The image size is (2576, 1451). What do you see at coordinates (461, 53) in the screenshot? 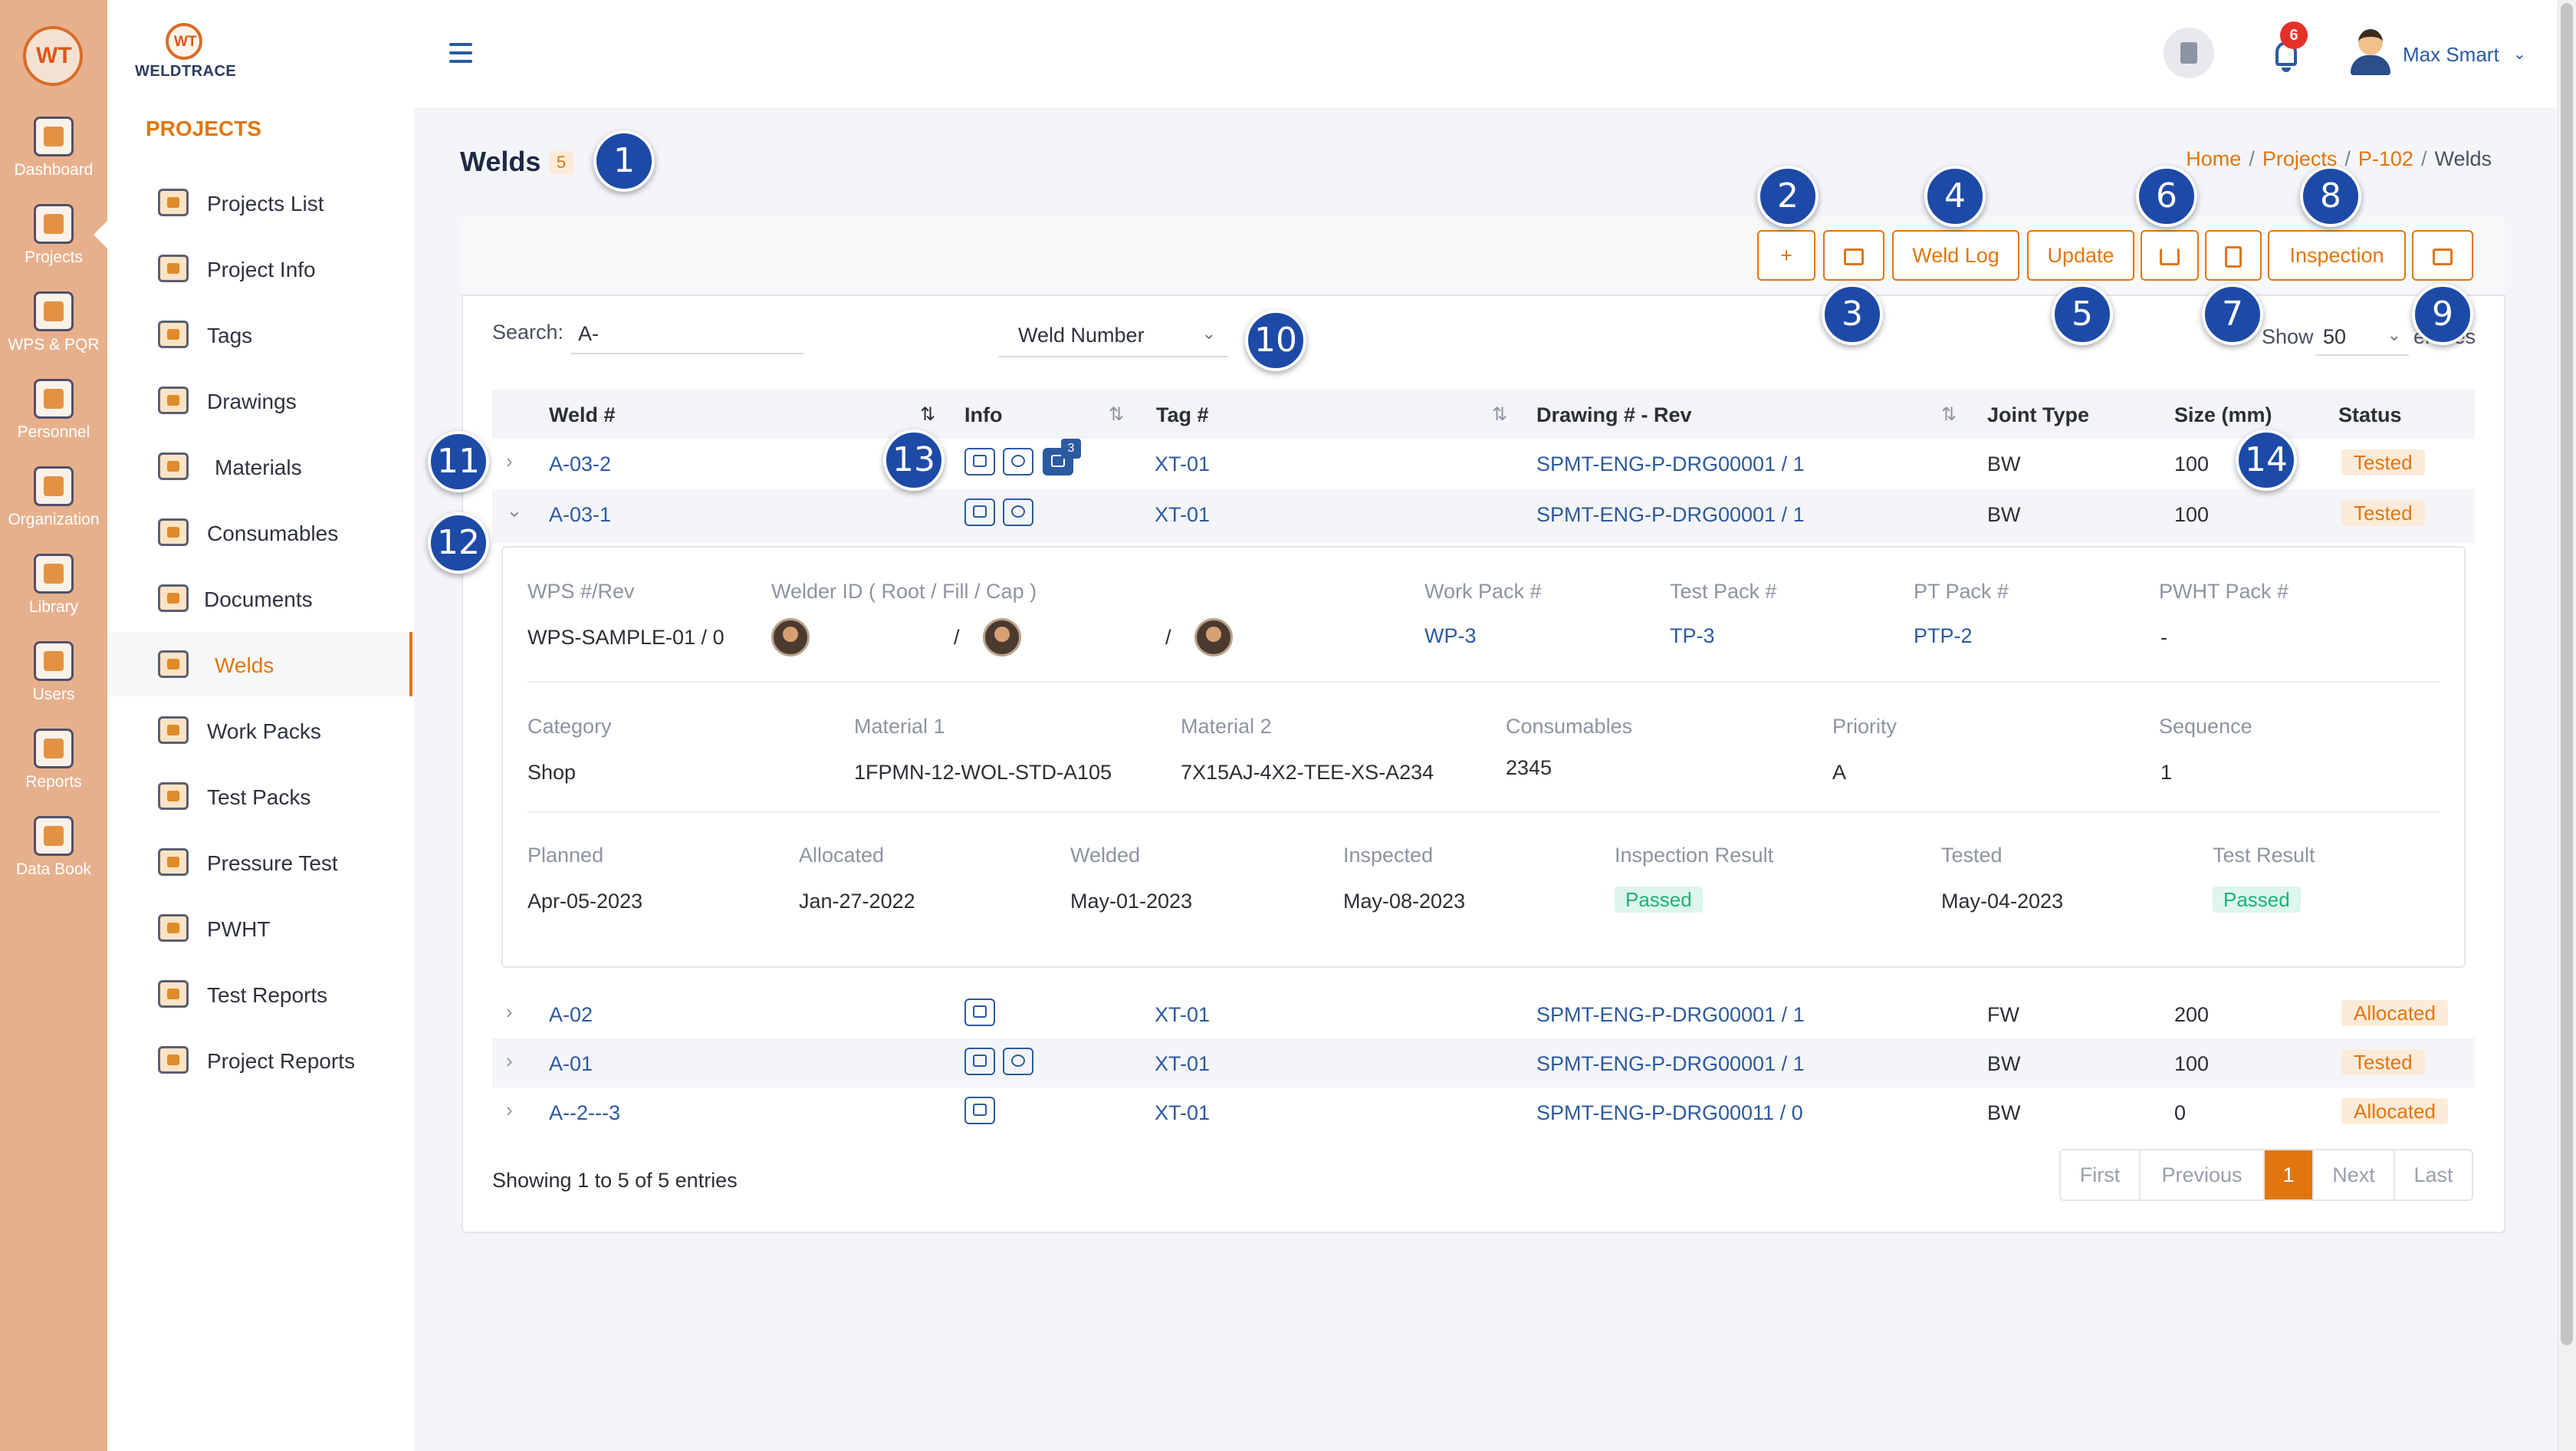
I see `hamburger-menu-icon` at bounding box center [461, 53].